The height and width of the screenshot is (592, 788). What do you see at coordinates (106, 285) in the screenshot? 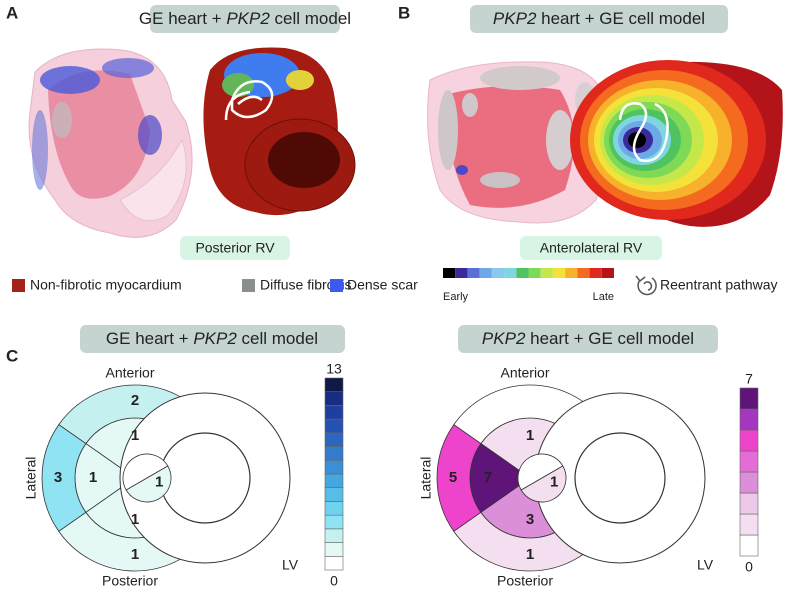
I see `legend-label: Non-fibrotic myocardium` at bounding box center [106, 285].